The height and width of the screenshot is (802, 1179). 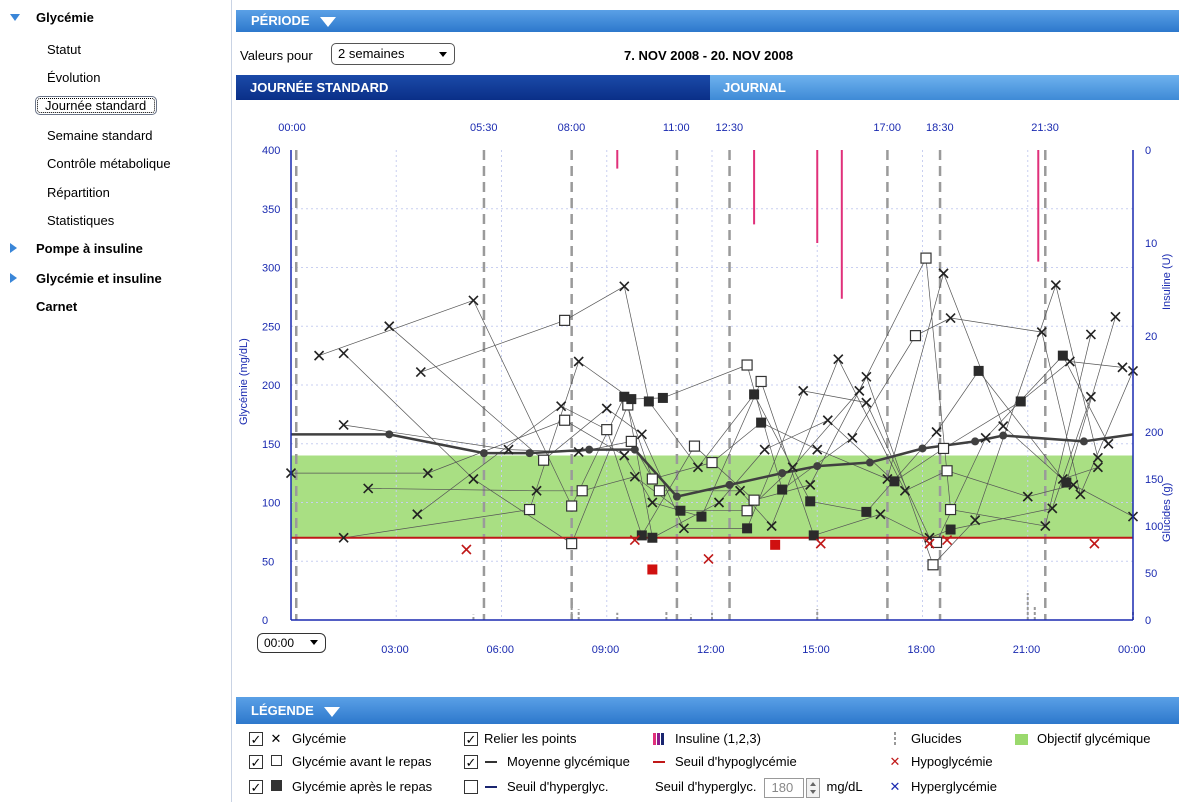 I want to click on legend-label: Hyperglycémie, so click(x=954, y=786).